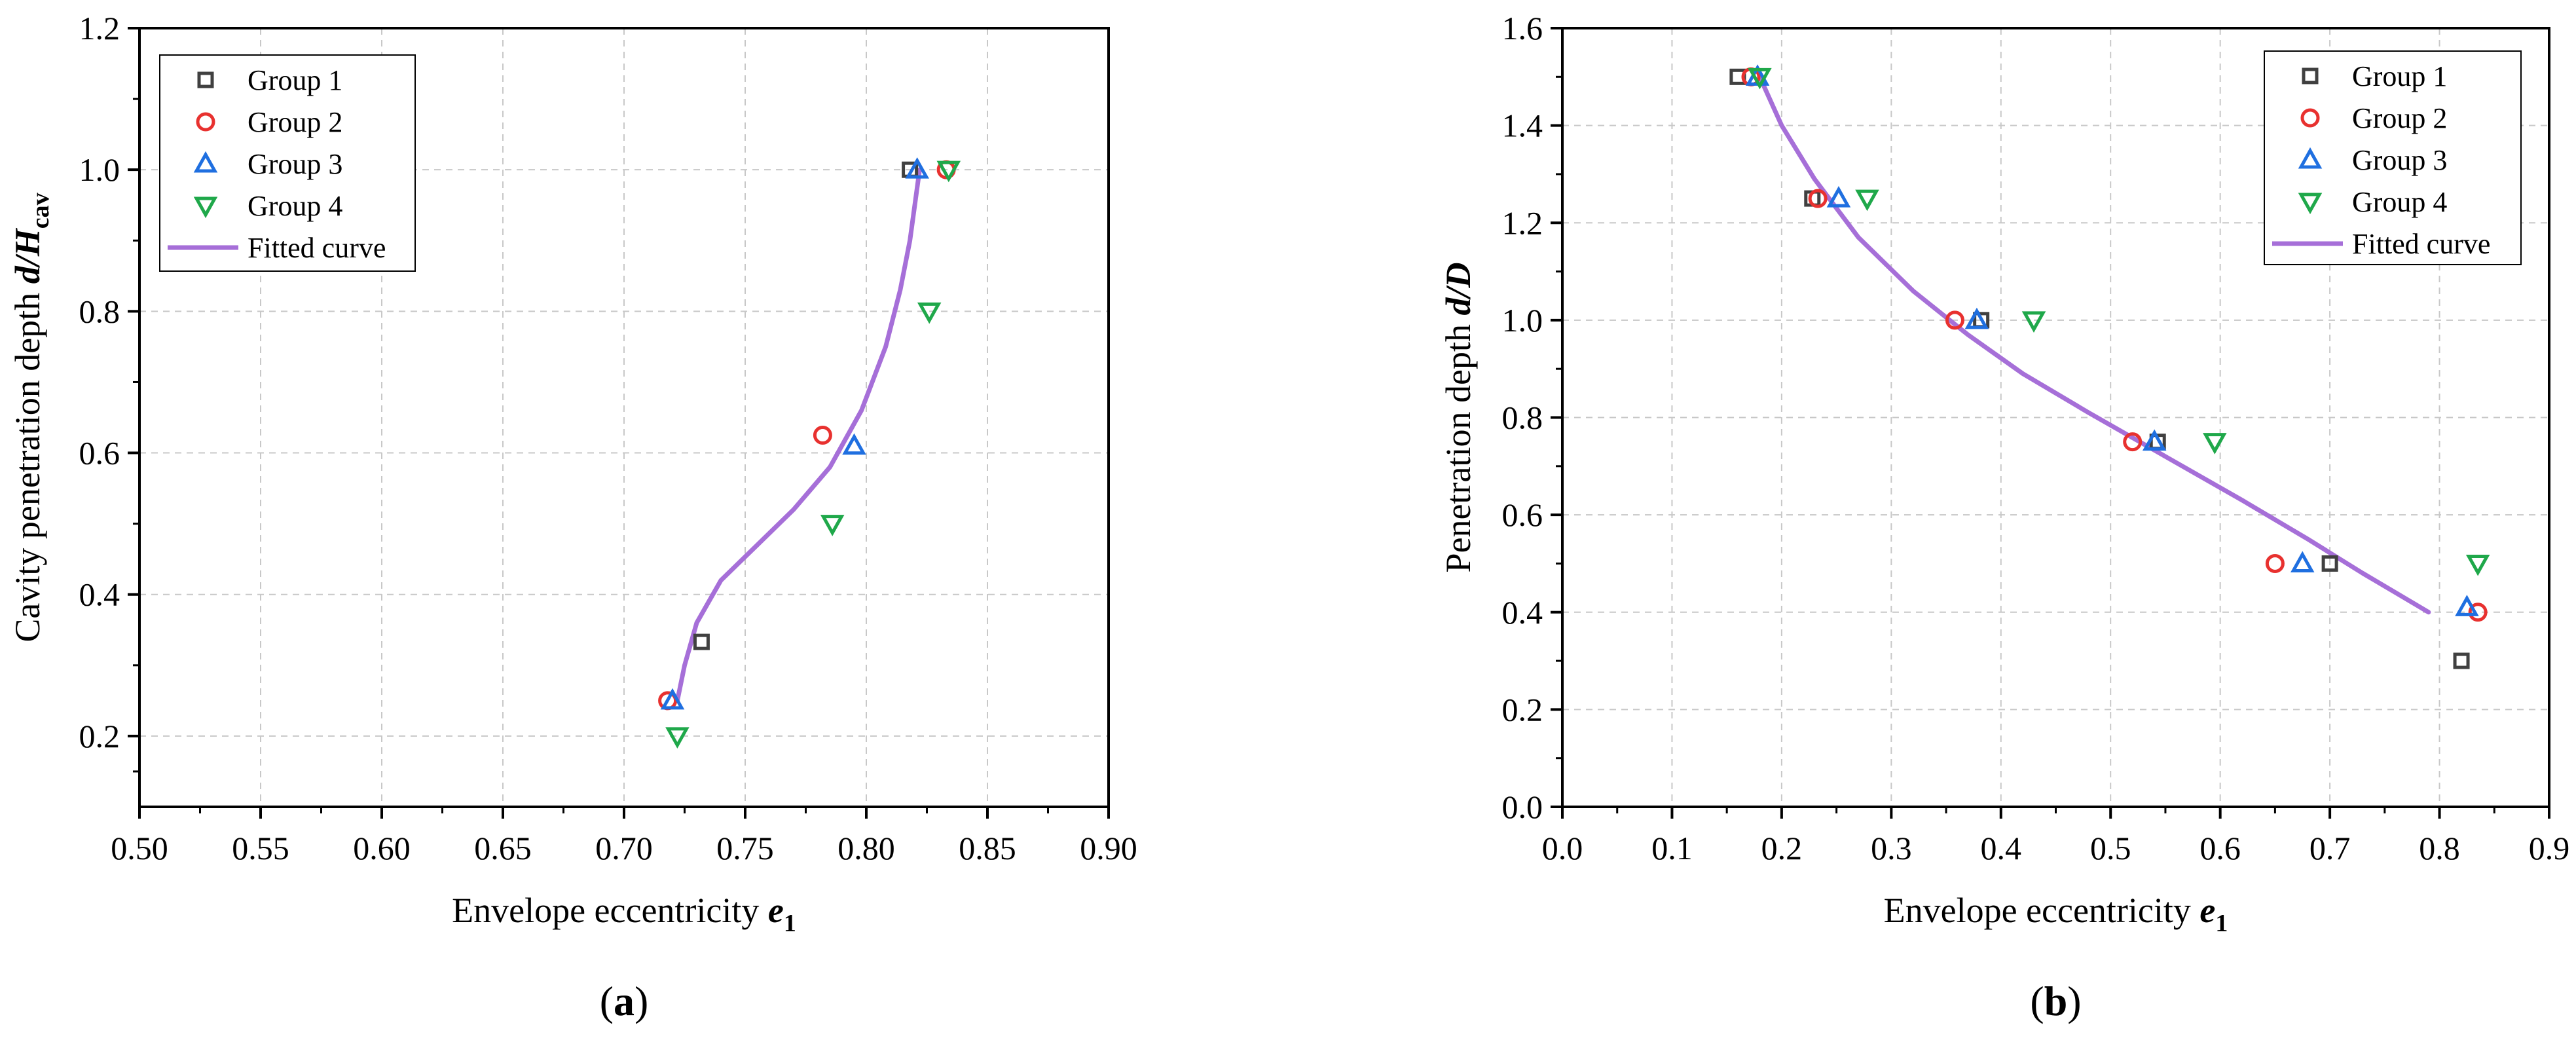  What do you see at coordinates (503, 848) in the screenshot?
I see `x-tick-label: 0.65` at bounding box center [503, 848].